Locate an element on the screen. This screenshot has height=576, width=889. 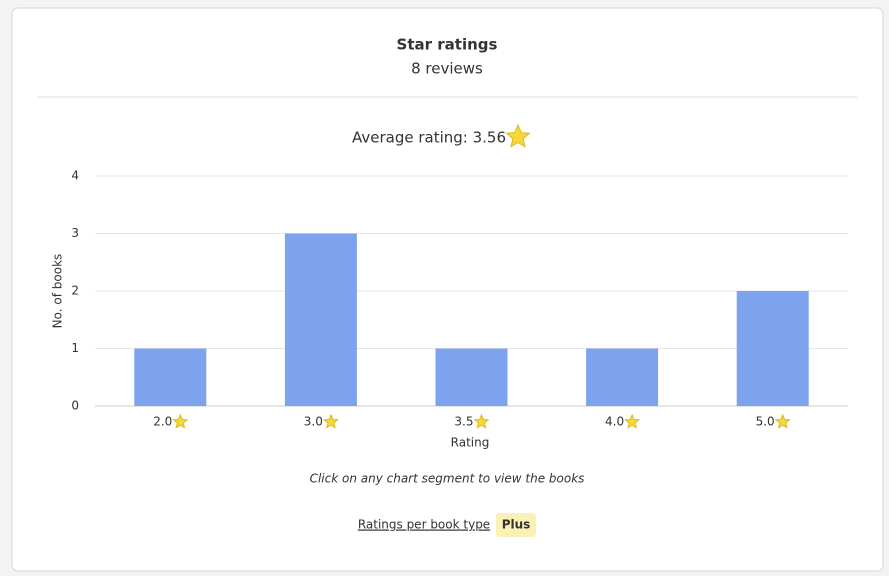
x-tick-label: 3.0 is located at coordinates (313, 422).